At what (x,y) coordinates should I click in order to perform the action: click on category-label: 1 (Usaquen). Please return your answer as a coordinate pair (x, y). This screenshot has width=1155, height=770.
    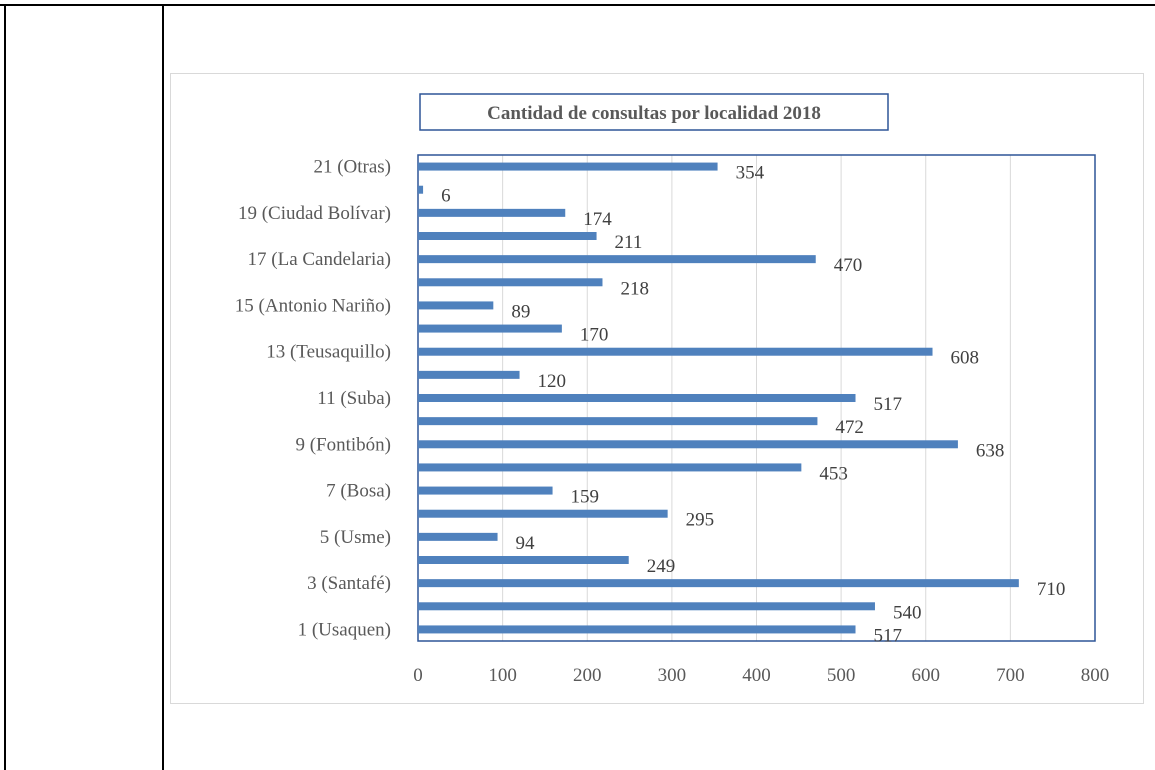
    Looking at the image, I should click on (344, 629).